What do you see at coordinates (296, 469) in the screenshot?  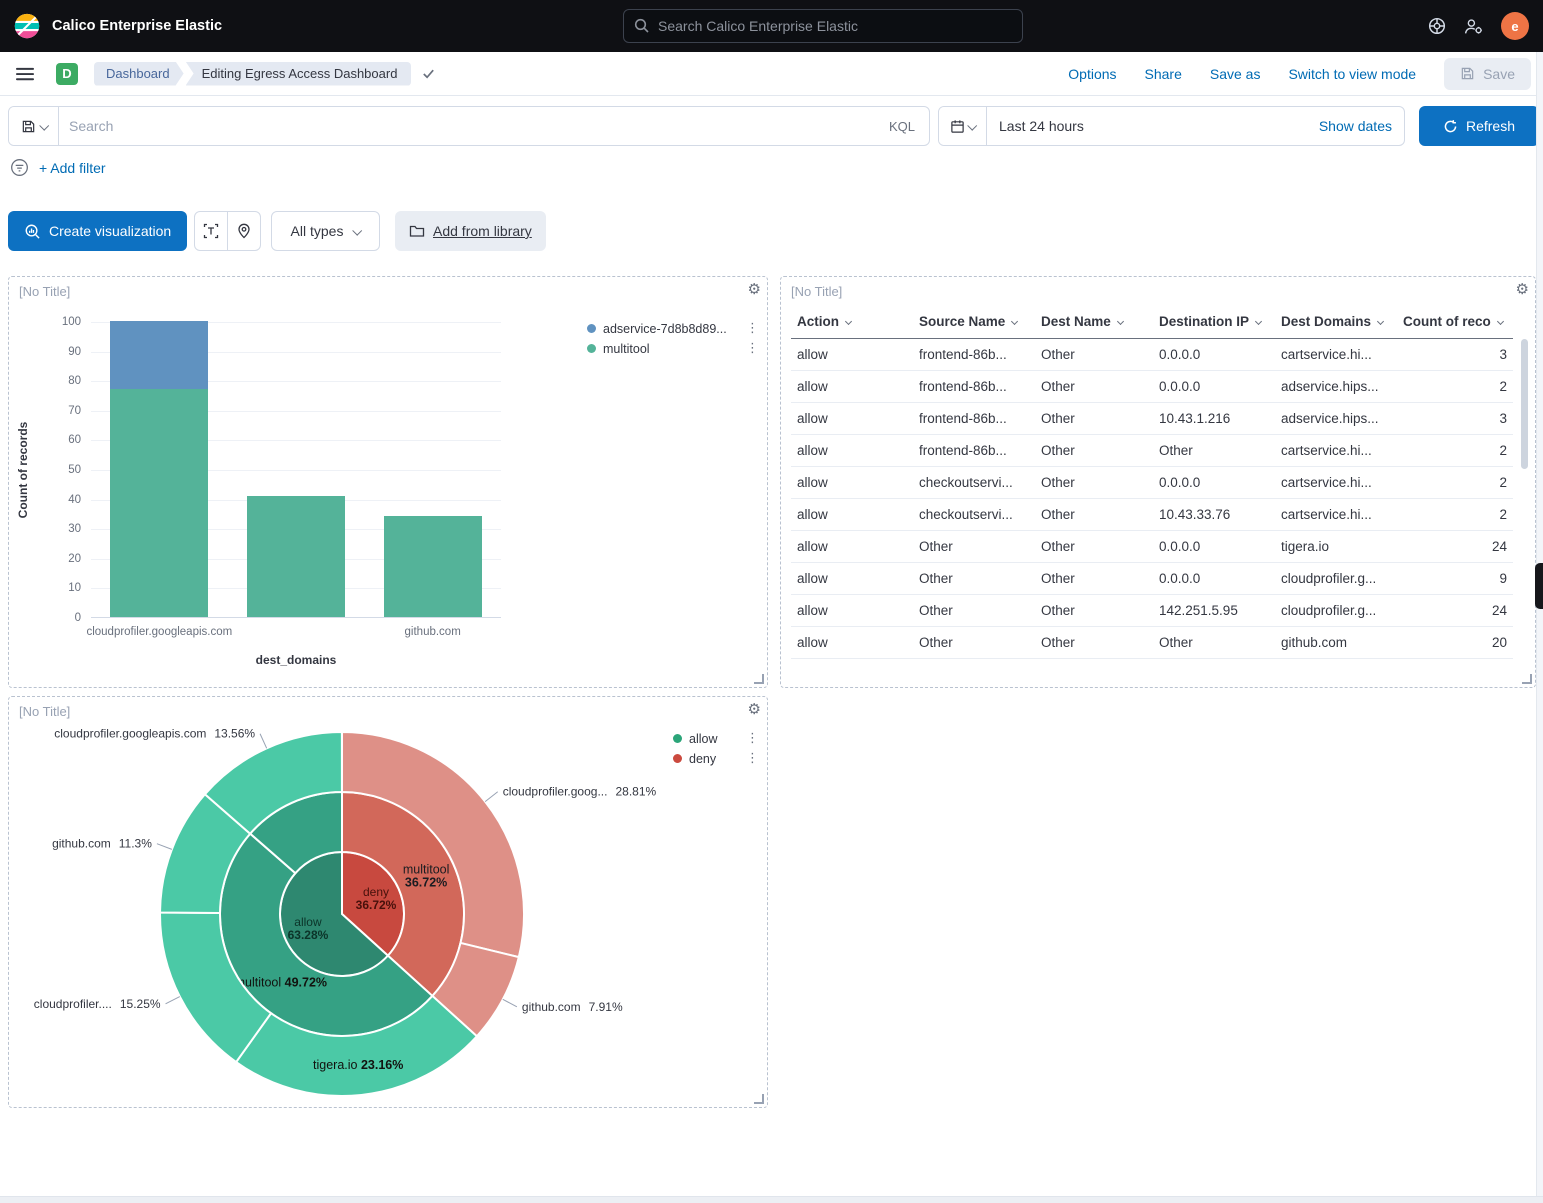 I see `bar-chart-plot` at bounding box center [296, 469].